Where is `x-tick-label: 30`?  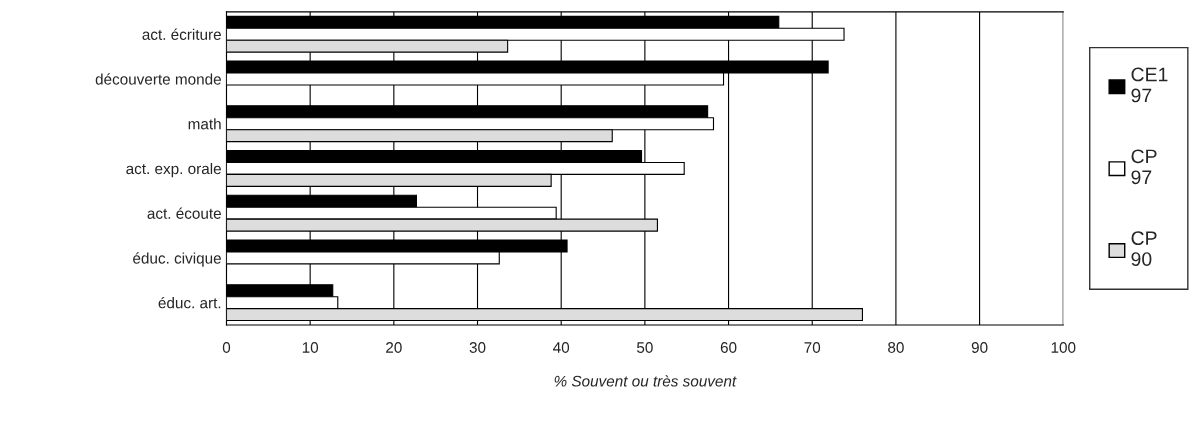 x-tick-label: 30 is located at coordinates (477, 347).